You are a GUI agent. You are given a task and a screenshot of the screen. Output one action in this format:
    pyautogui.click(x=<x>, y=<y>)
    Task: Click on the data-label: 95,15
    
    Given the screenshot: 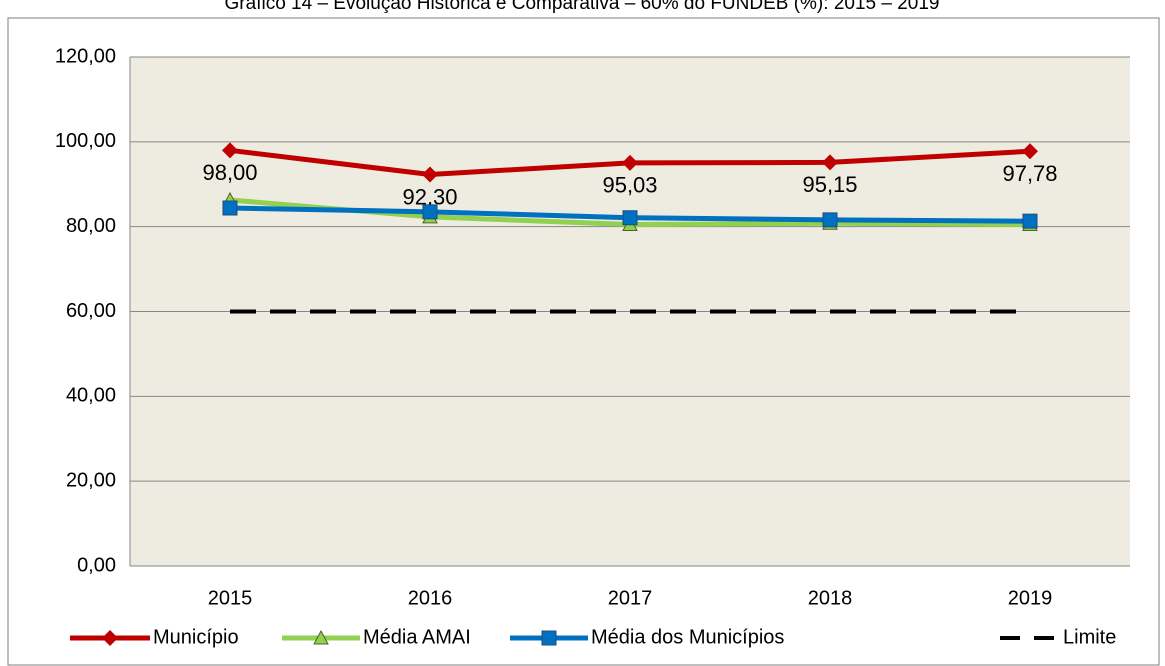 What is the action you would take?
    pyautogui.click(x=829, y=184)
    